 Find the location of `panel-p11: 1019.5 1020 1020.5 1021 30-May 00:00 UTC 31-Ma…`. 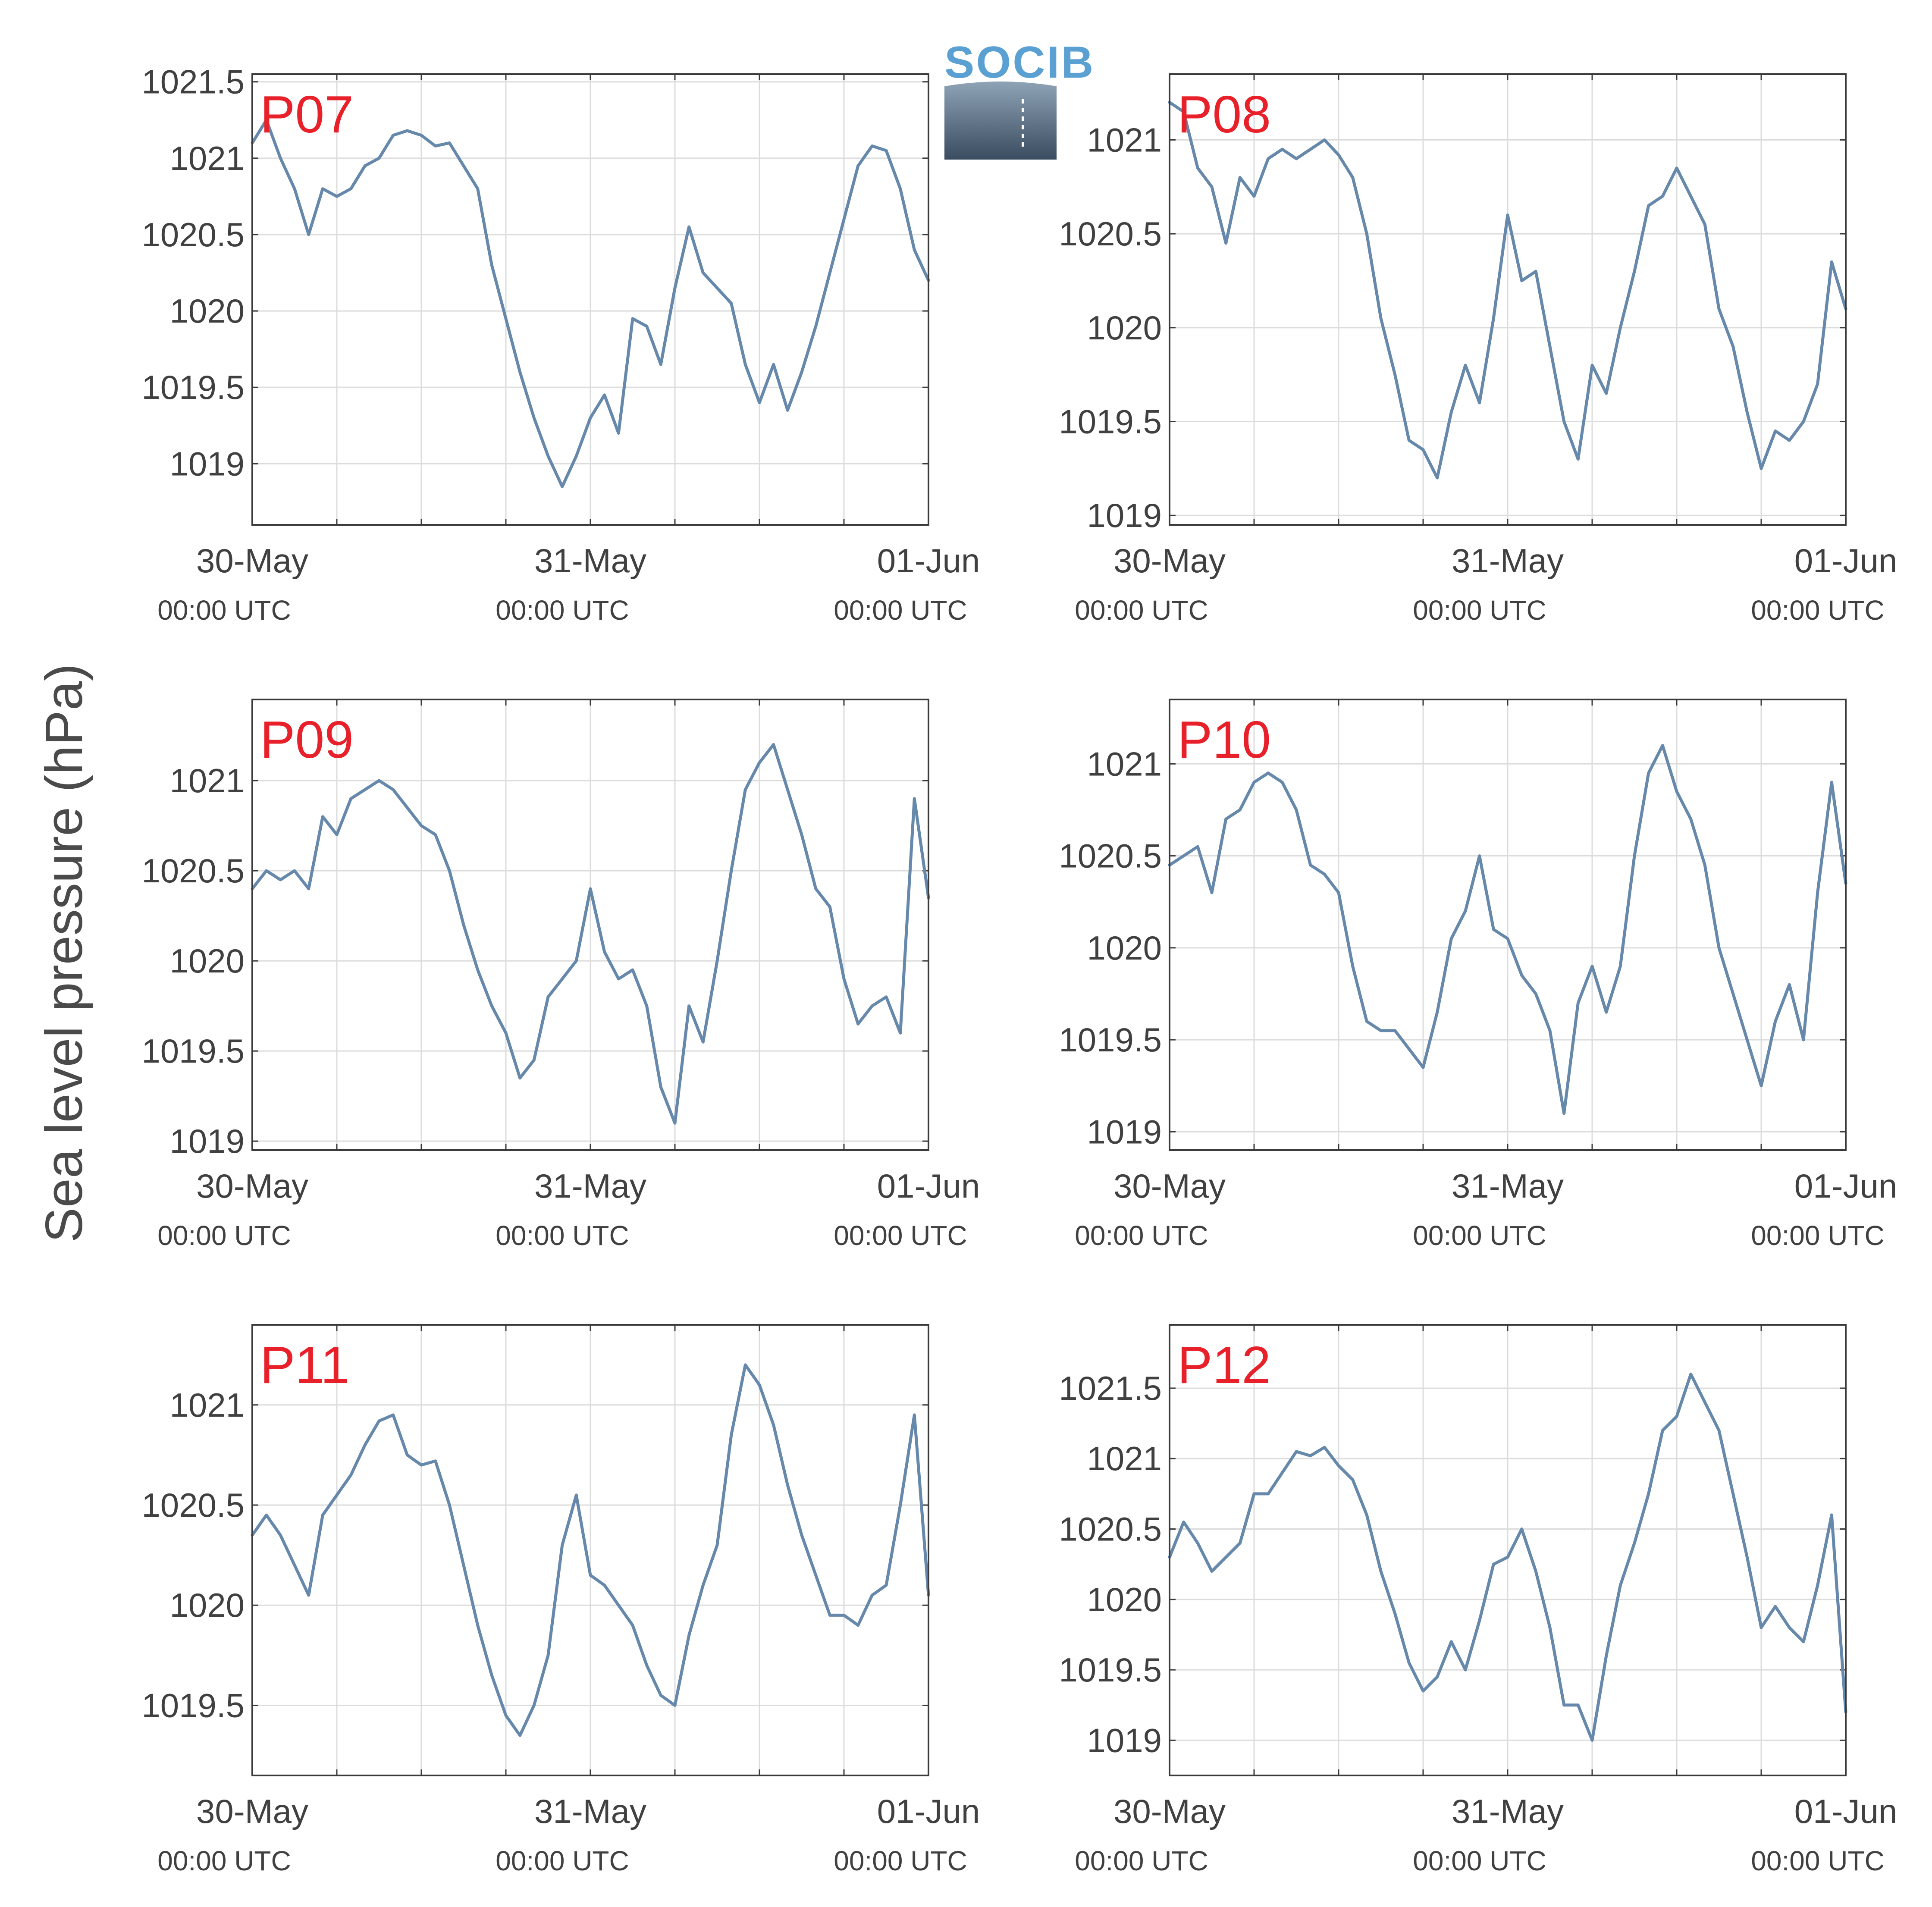

panel-p11: 1019.5 1020 1020.5 1021 30-May 00:00 UTC 31-Ma… is located at coordinates (560, 1600).